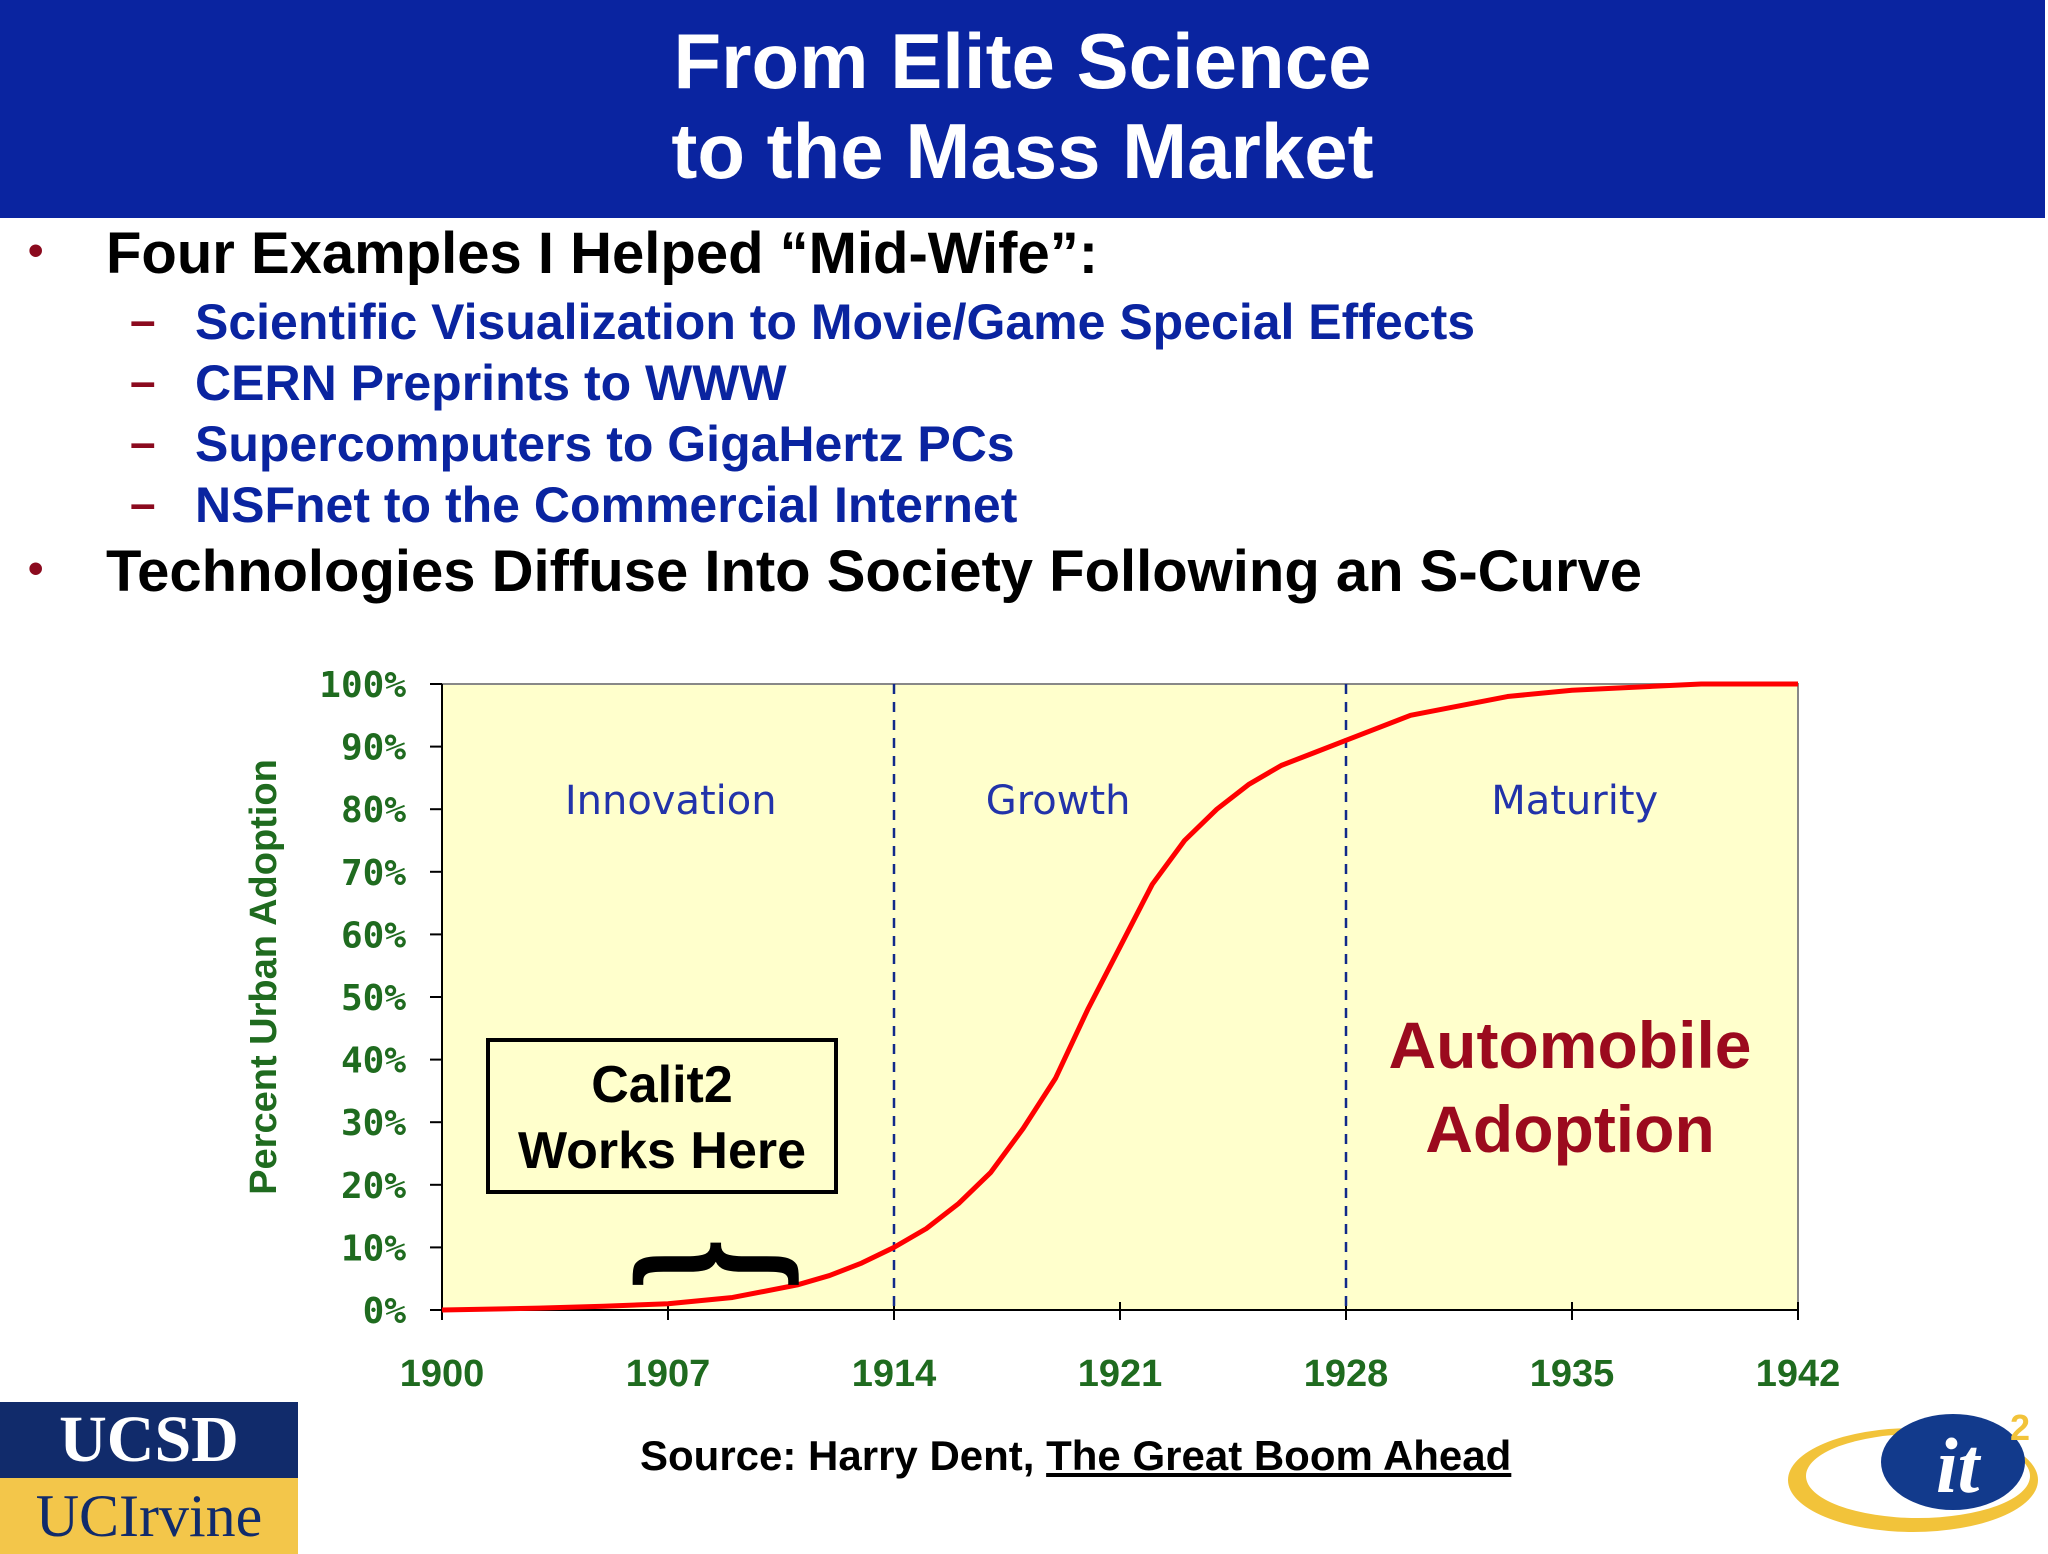 This screenshot has height=1554, width=2048. What do you see at coordinates (373, 1123) in the screenshot?
I see `y-tick-label: 30%` at bounding box center [373, 1123].